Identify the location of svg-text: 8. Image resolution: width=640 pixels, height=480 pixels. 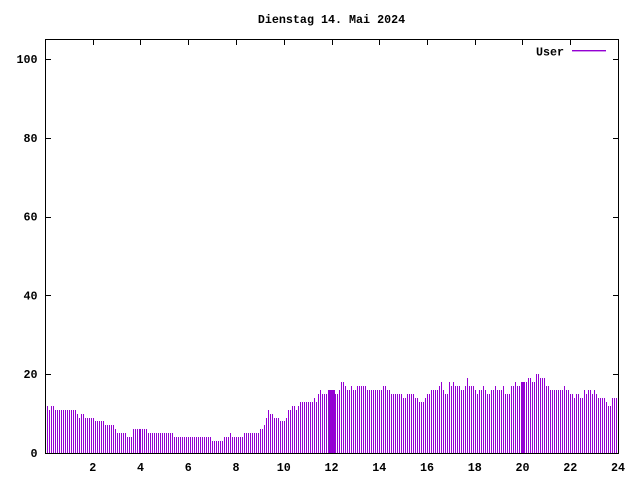
(235, 468).